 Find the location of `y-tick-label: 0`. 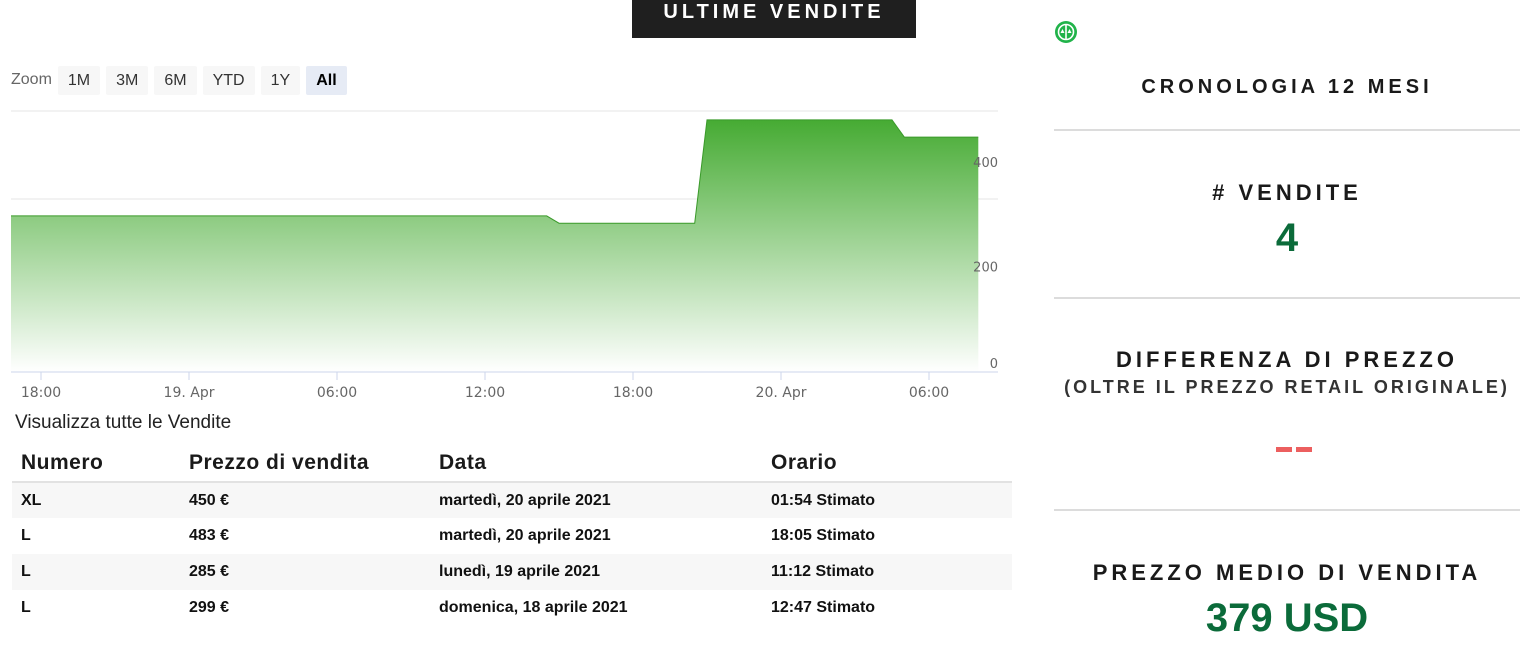

y-tick-label: 0 is located at coordinates (994, 364).